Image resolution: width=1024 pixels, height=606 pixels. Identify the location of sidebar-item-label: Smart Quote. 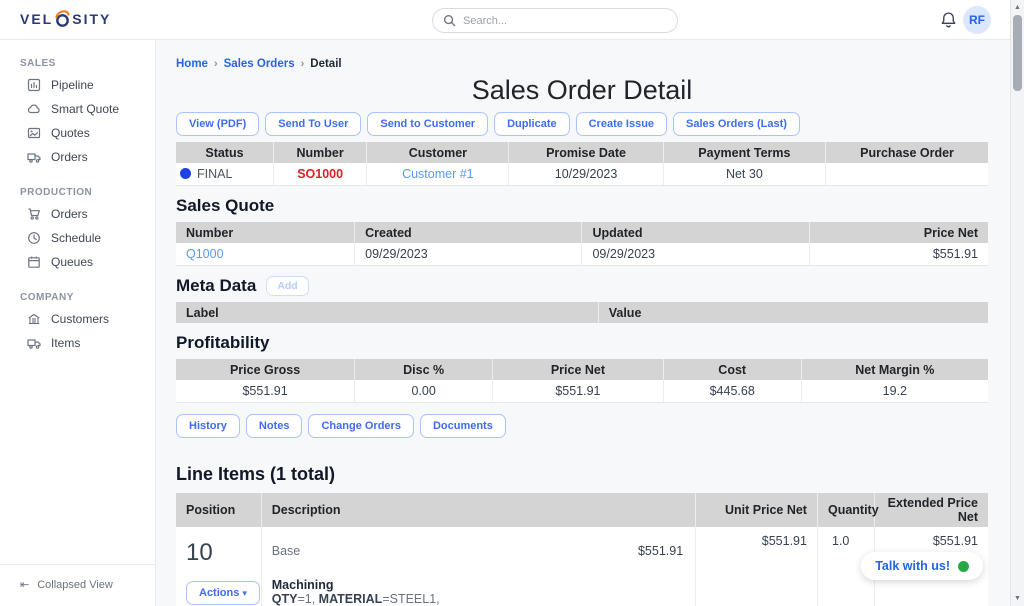
(85, 109).